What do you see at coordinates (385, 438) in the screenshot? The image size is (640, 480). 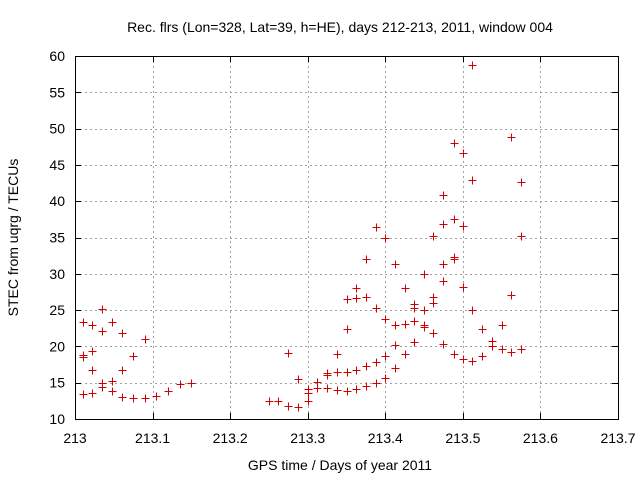 I see `x-tick-label: 213.4` at bounding box center [385, 438].